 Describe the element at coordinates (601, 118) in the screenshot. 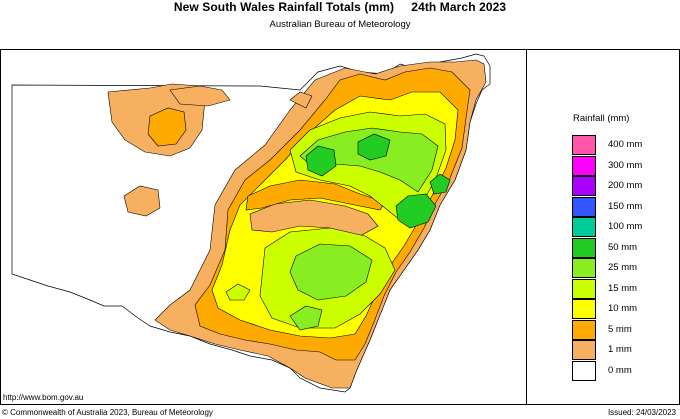

I see `legend-title: Rainfall (mm)` at that location.